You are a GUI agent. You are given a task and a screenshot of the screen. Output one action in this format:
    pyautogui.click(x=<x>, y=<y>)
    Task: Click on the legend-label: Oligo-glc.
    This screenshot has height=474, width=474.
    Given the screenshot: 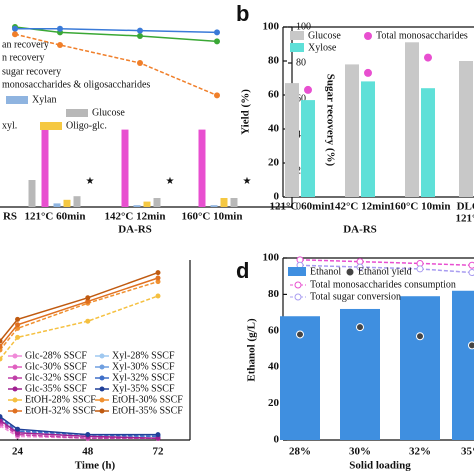 What is the action you would take?
    pyautogui.click(x=86, y=125)
    